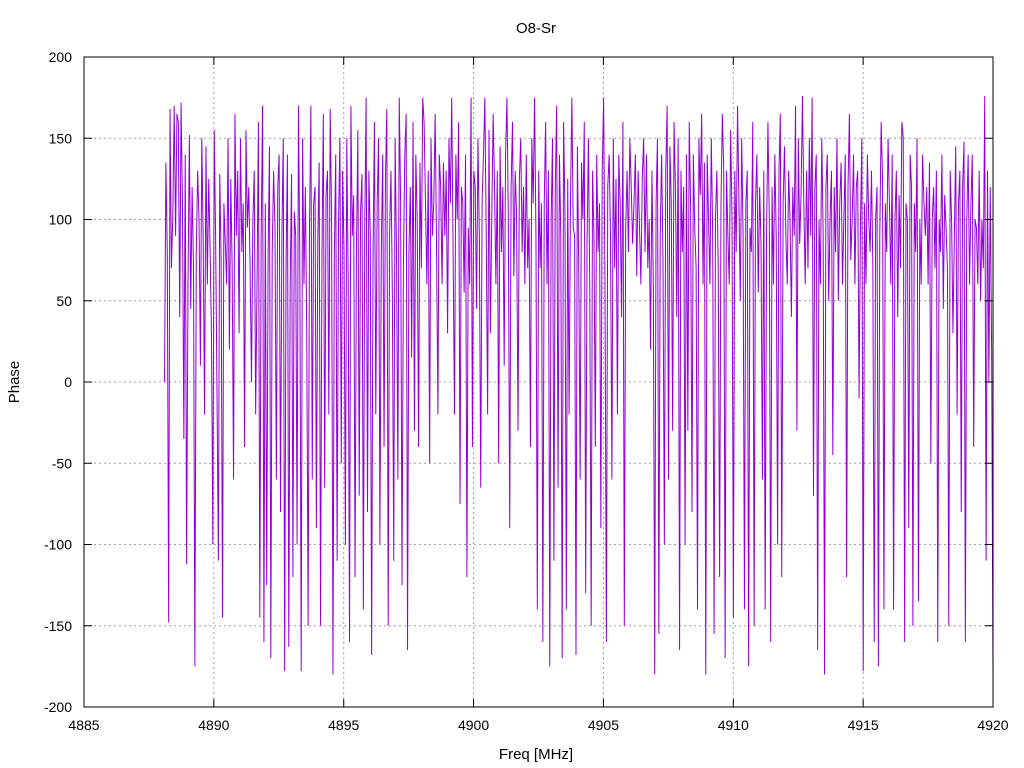 This screenshot has height=768, width=1024. Describe the element at coordinates (58, 707) in the screenshot. I see `y-tick-label: -200` at that location.